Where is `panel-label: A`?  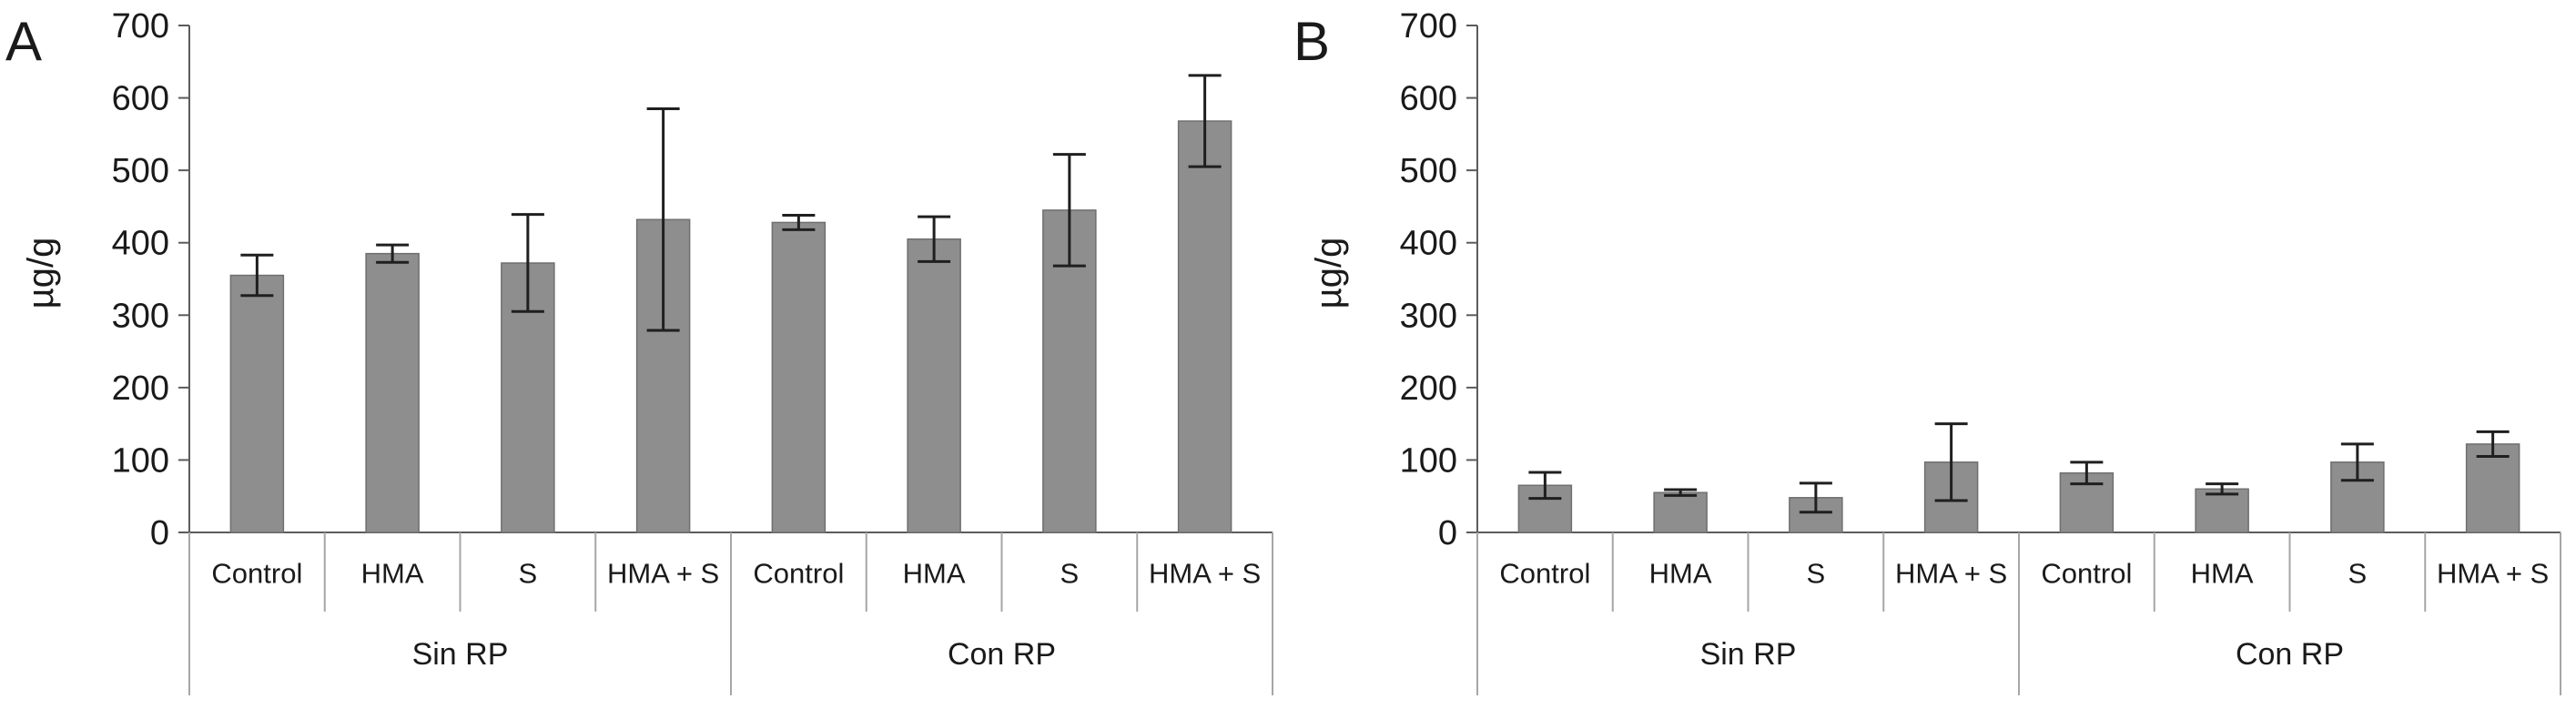 panel-label: A is located at coordinates (23, 41).